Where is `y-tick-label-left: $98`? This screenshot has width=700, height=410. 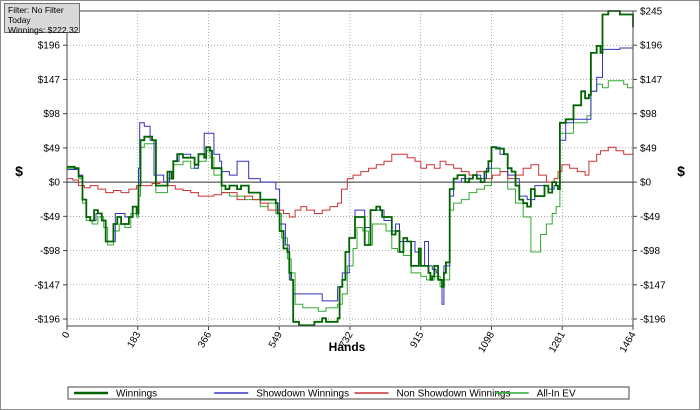 y-tick-label-left: $98 is located at coordinates (51, 114).